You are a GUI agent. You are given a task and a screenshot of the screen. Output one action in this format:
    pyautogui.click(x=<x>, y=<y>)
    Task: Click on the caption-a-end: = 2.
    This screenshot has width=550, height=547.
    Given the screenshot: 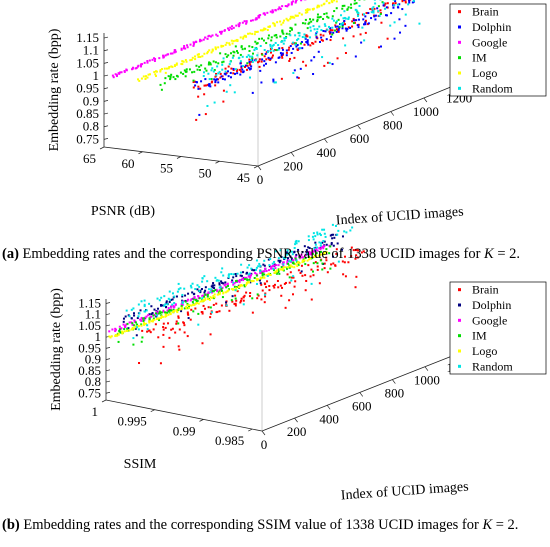 What is the action you would take?
    pyautogui.click(x=507, y=254)
    